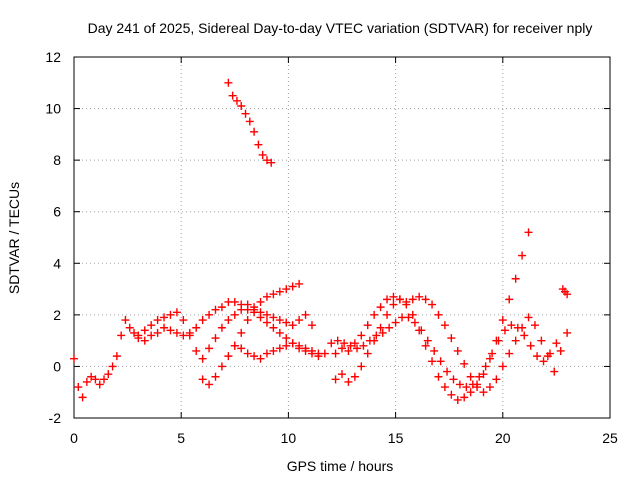  I want to click on x-tick-label: 20, so click(503, 438).